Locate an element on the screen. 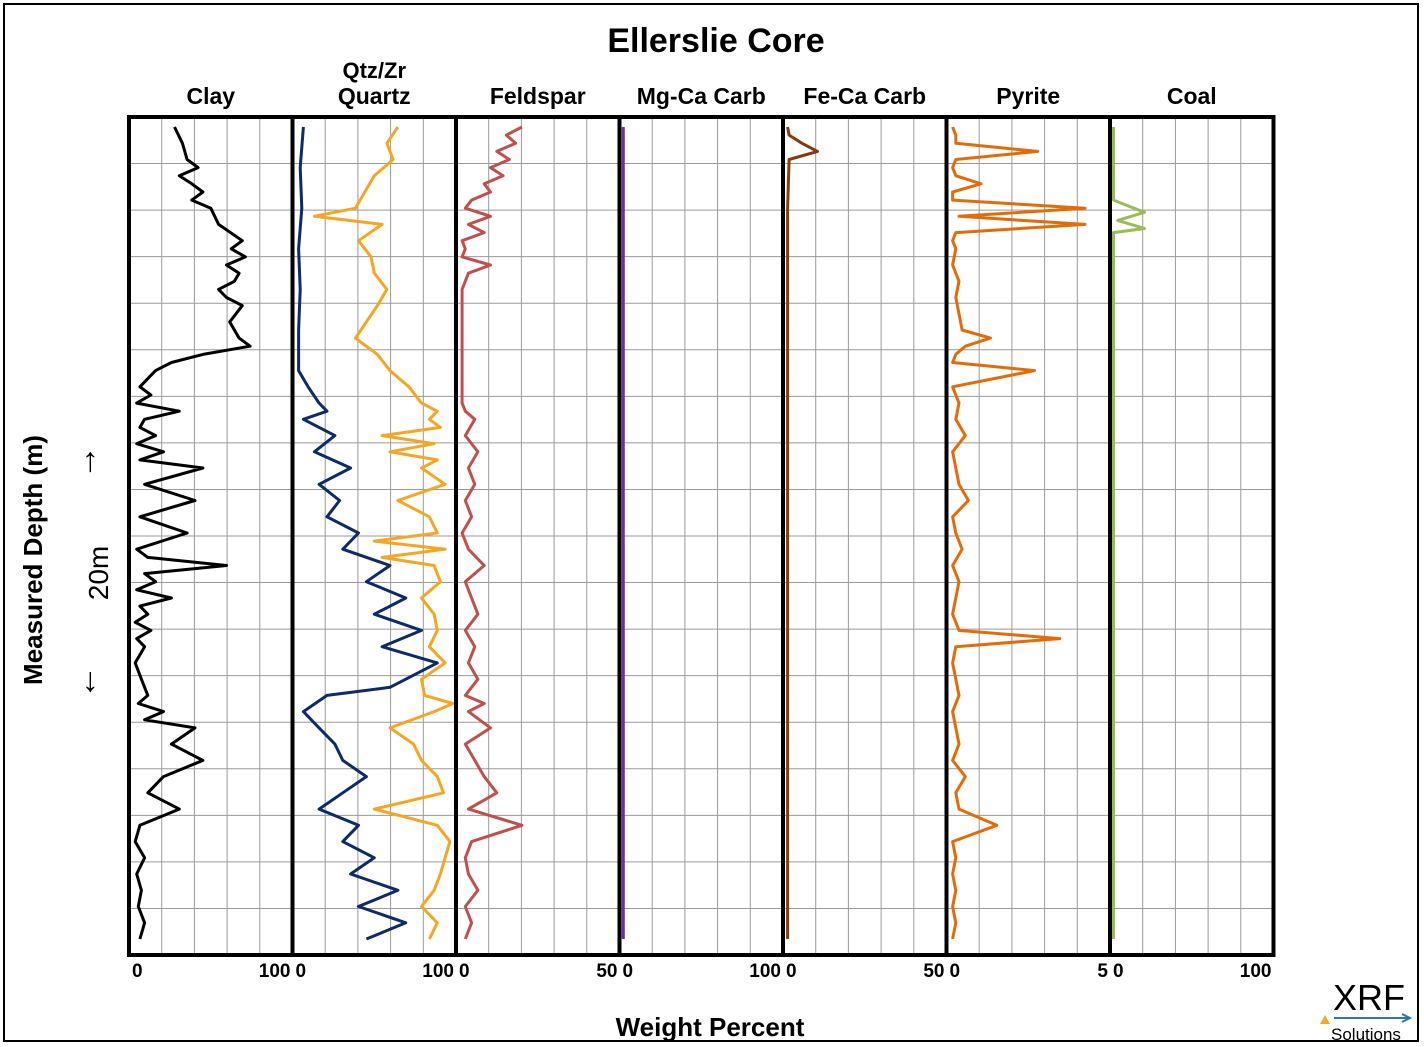  depth-scale-down-arrow-icon: ← is located at coordinates (85, 682).